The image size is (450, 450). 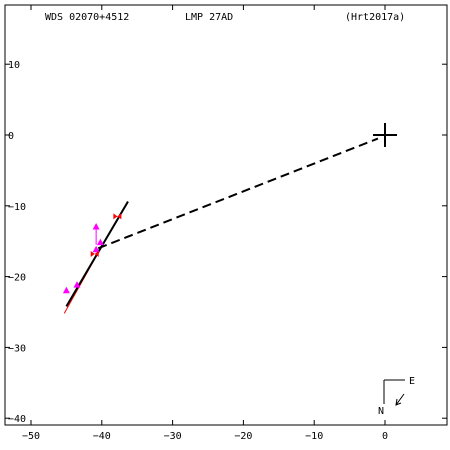 I want to click on x-tick-label: −50, so click(x=31, y=436).